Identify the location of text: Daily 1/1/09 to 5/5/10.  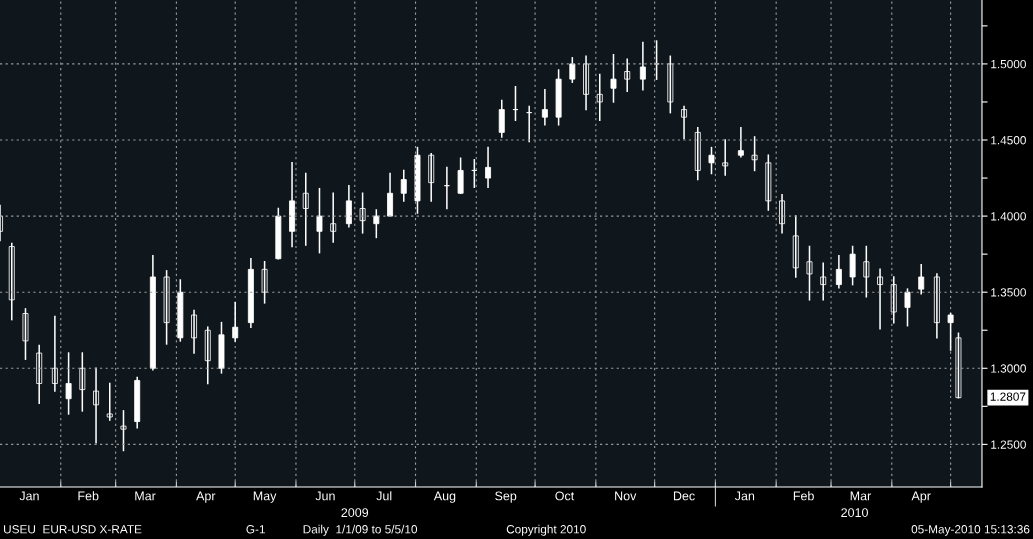
(360, 530).